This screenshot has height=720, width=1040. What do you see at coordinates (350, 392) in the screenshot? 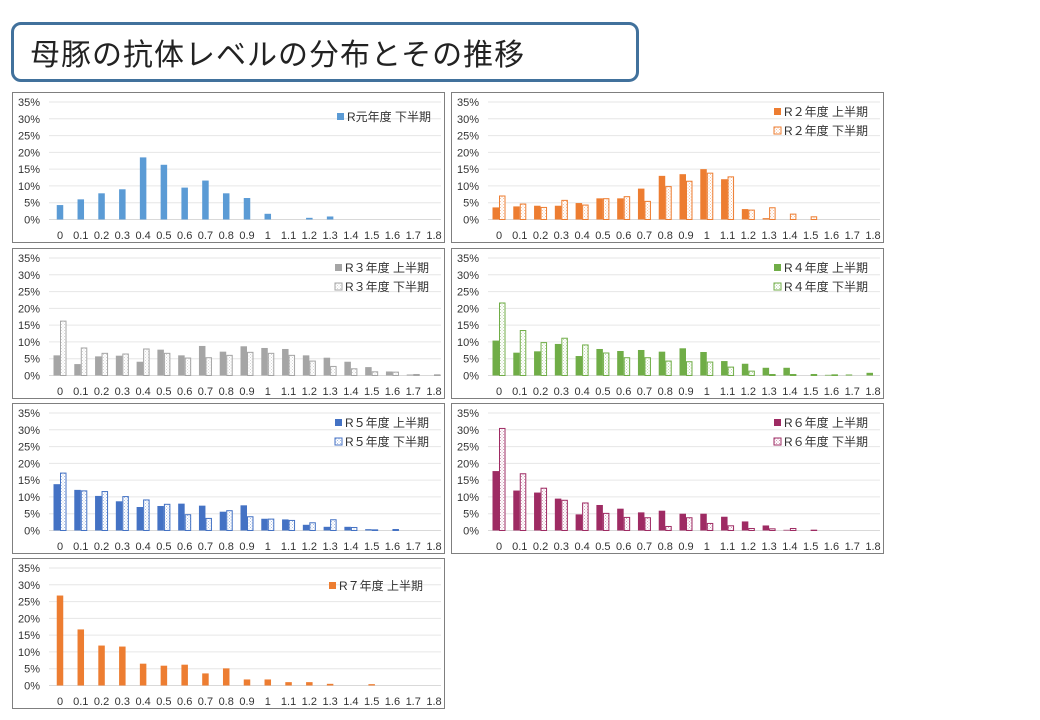
I see `x-tick-label: 1.4` at bounding box center [350, 392].